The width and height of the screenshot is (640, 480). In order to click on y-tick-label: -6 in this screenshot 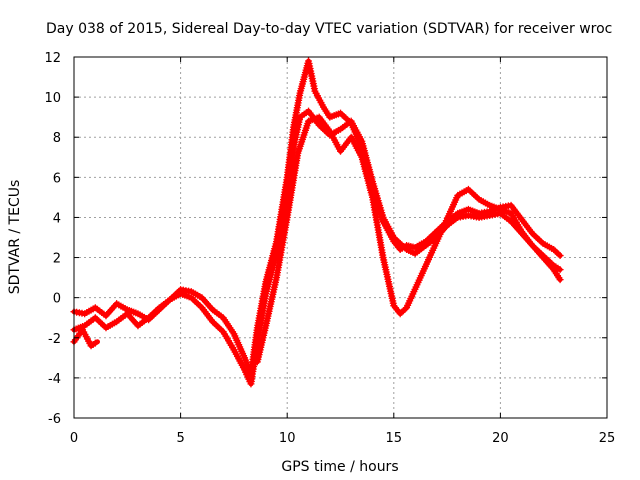, I will do `click(54, 419)`.